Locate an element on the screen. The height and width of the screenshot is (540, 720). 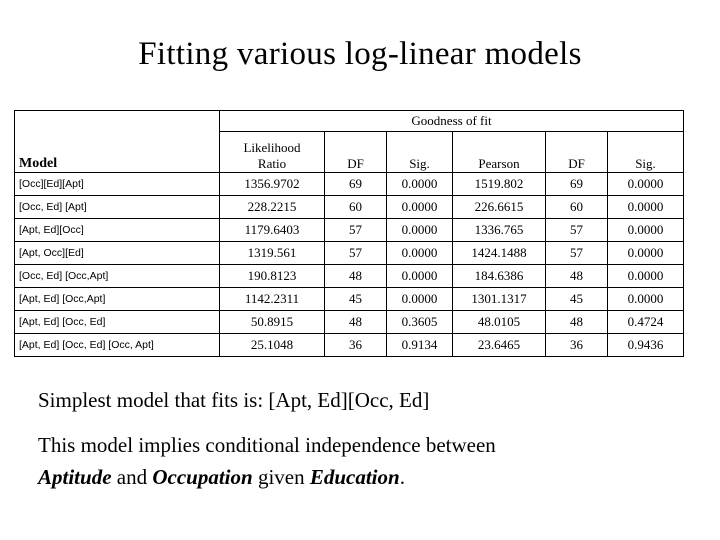
value-cell: 50.8915 is located at coordinates (272, 322).